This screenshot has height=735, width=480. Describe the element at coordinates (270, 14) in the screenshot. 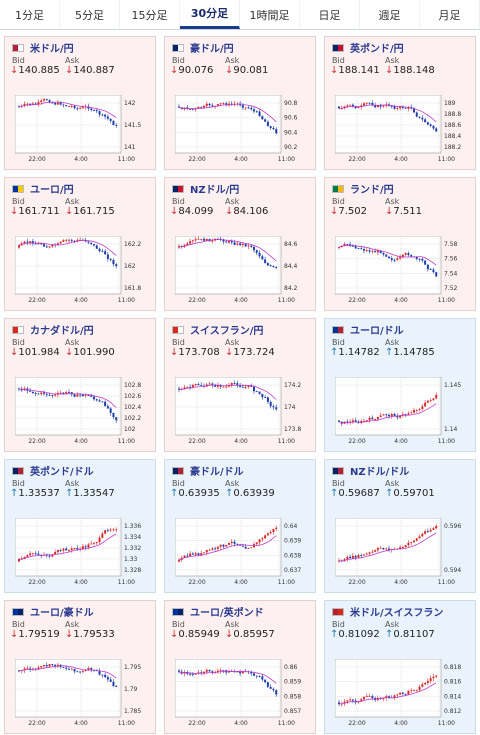

I see `tab-4: 1時間足` at that location.